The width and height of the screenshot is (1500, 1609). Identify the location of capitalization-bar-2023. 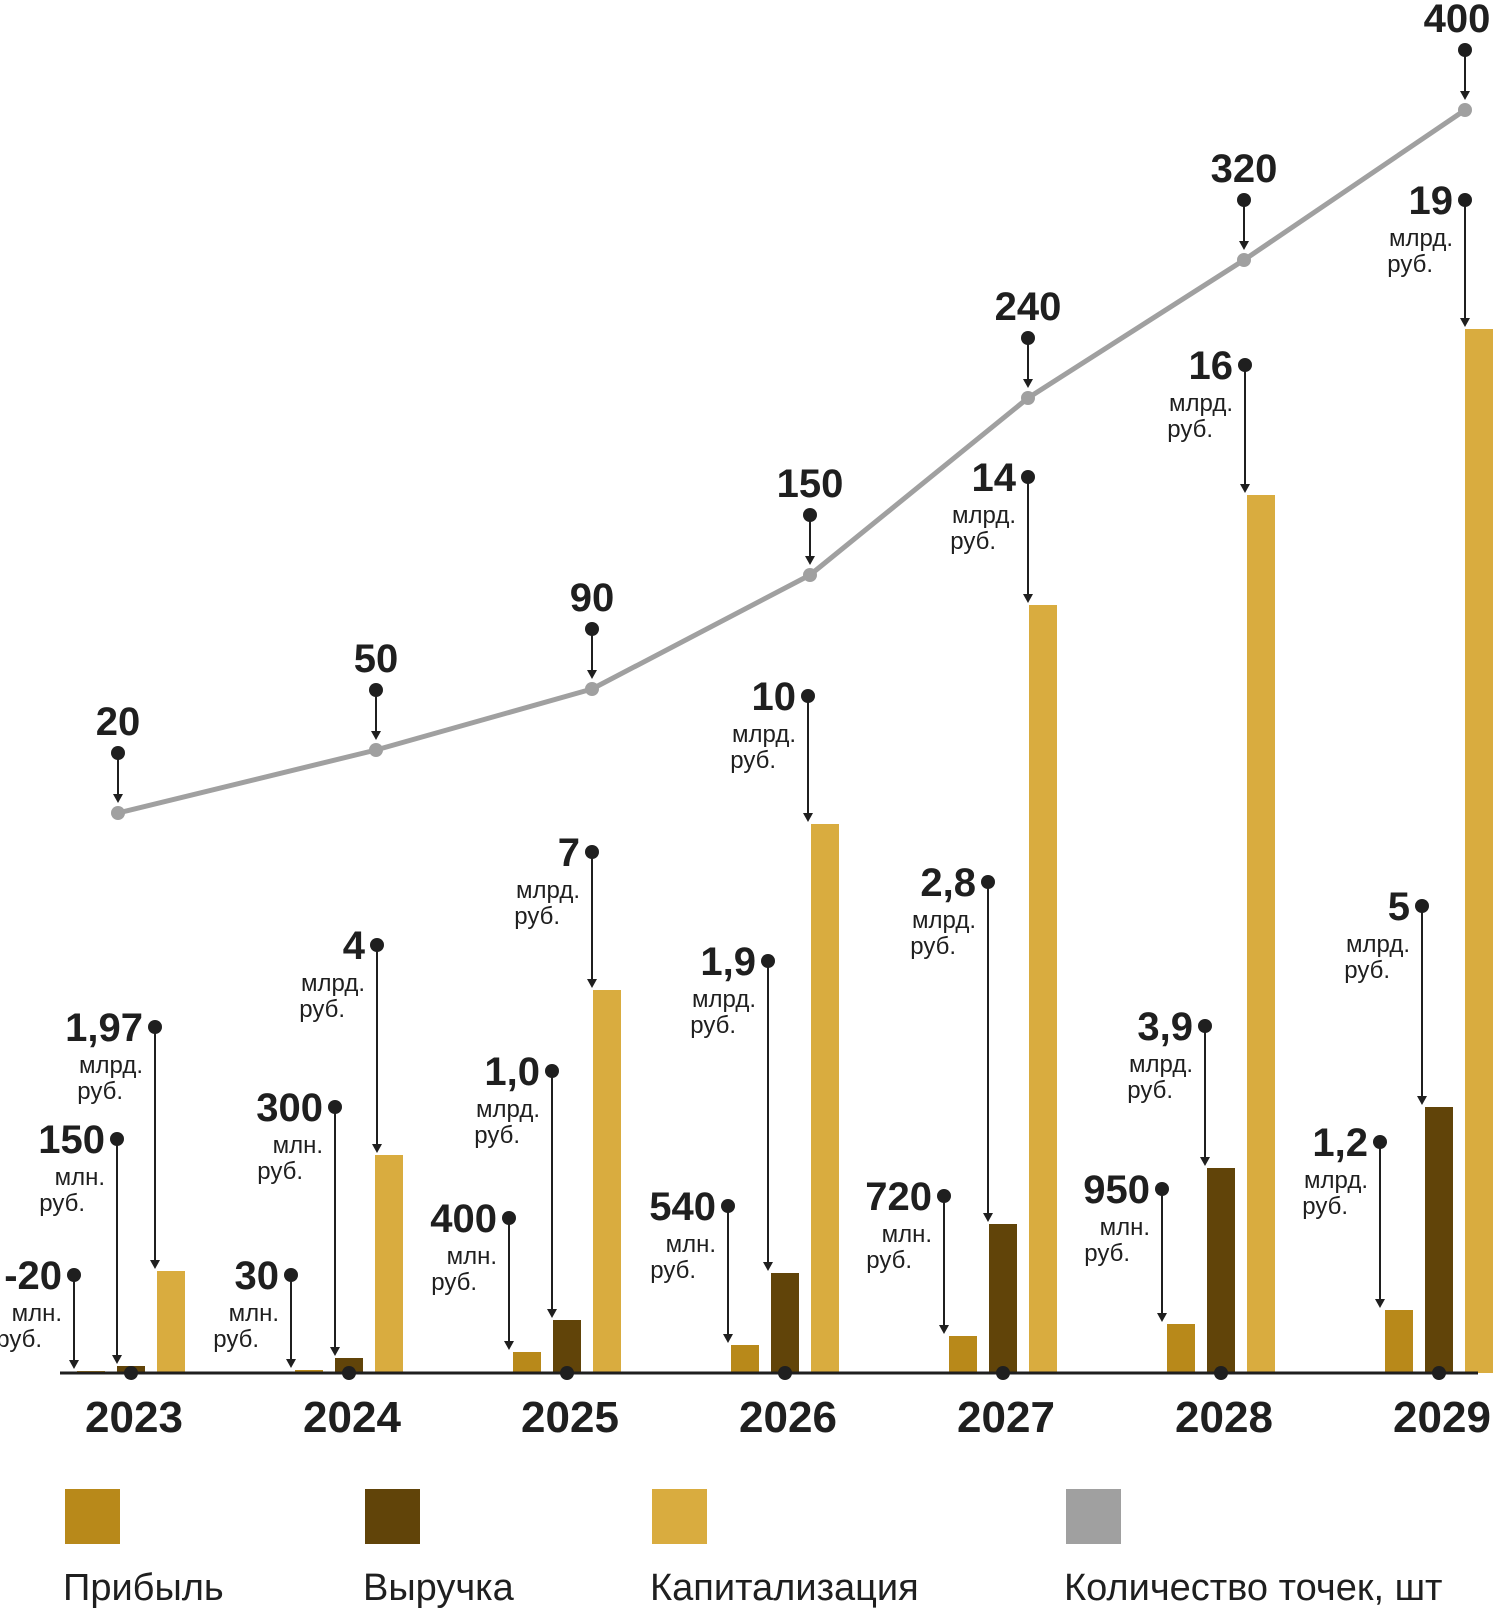
(171, 1322).